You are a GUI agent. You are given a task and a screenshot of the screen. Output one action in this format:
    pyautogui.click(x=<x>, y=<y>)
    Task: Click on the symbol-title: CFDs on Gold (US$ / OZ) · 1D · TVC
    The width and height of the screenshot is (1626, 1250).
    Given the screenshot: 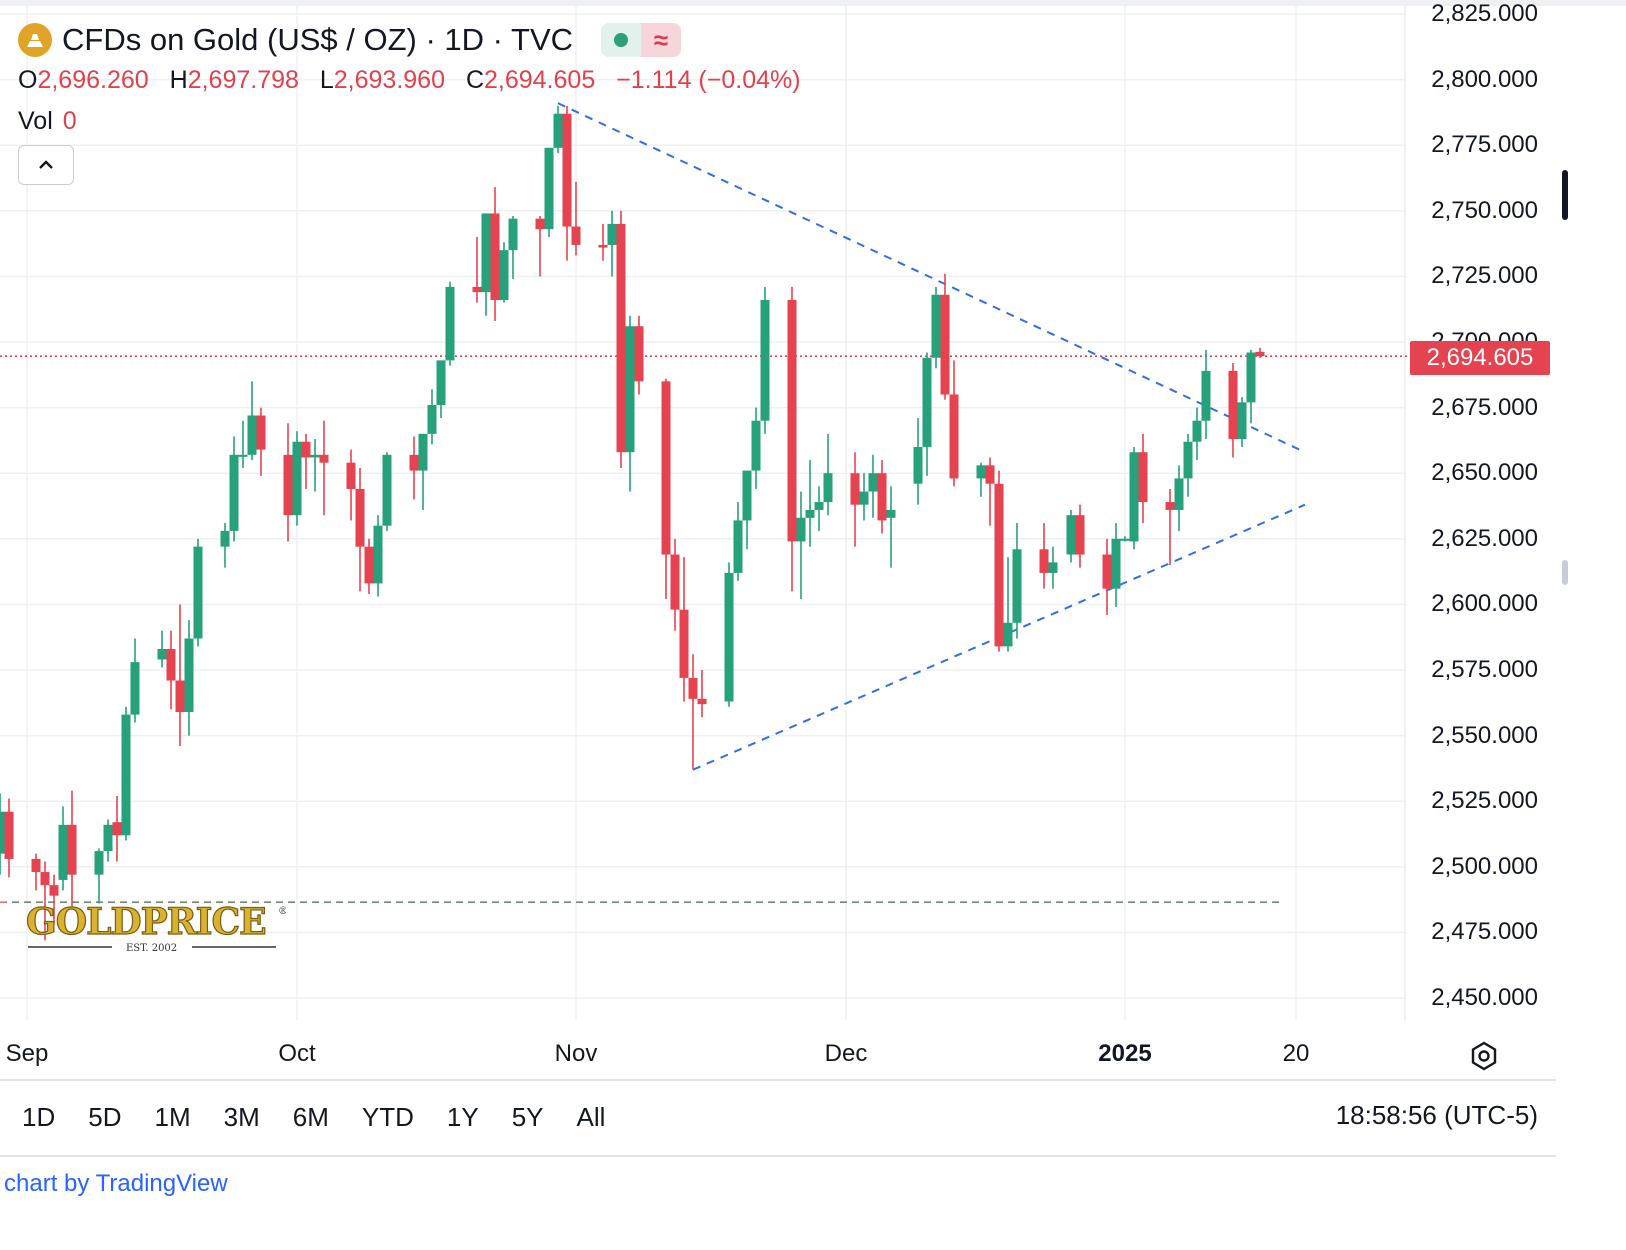 What is the action you would take?
    pyautogui.click(x=318, y=39)
    